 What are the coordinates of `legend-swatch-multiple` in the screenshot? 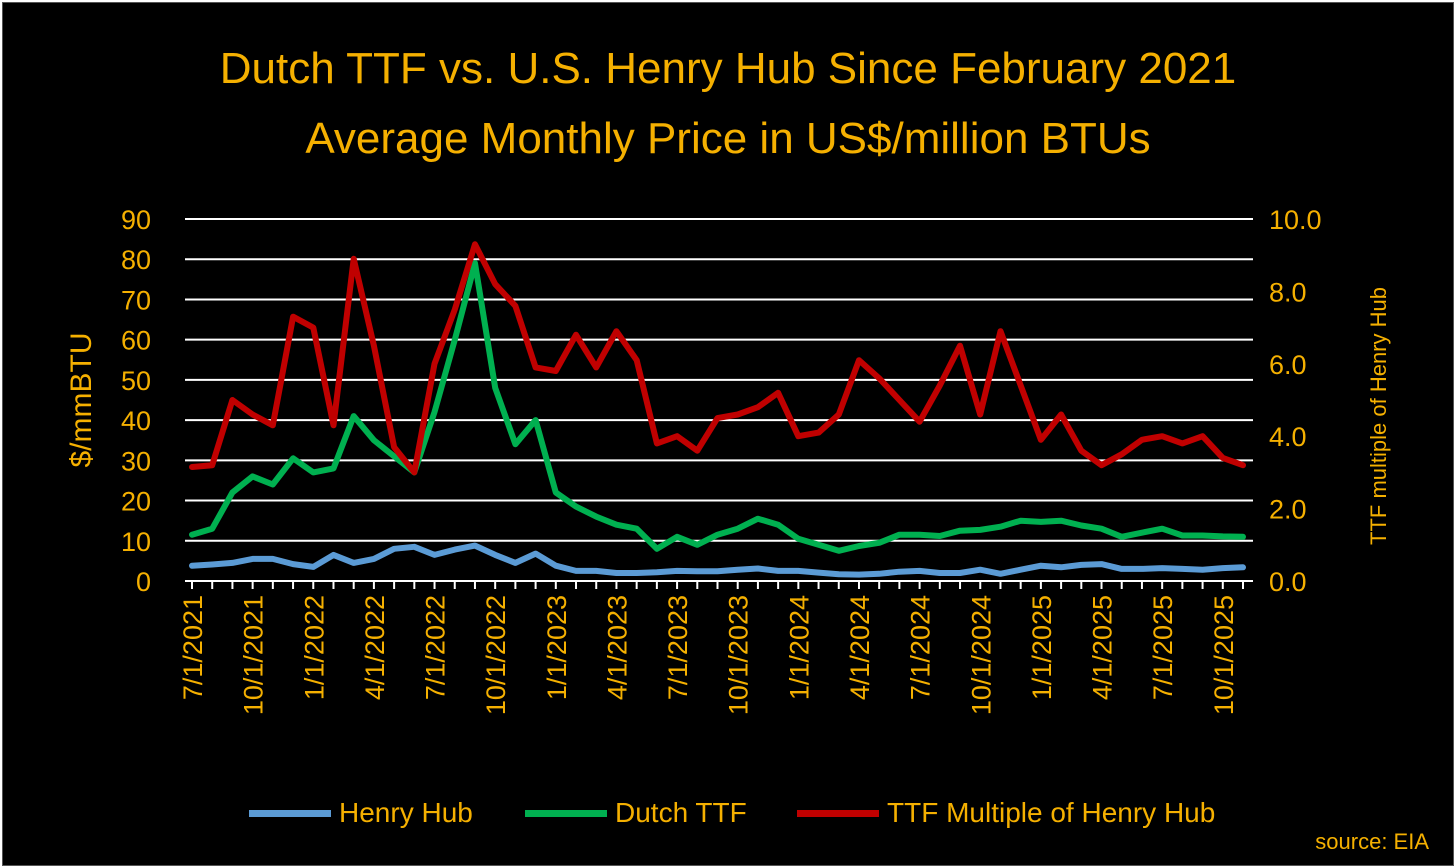 It's located at (838, 813).